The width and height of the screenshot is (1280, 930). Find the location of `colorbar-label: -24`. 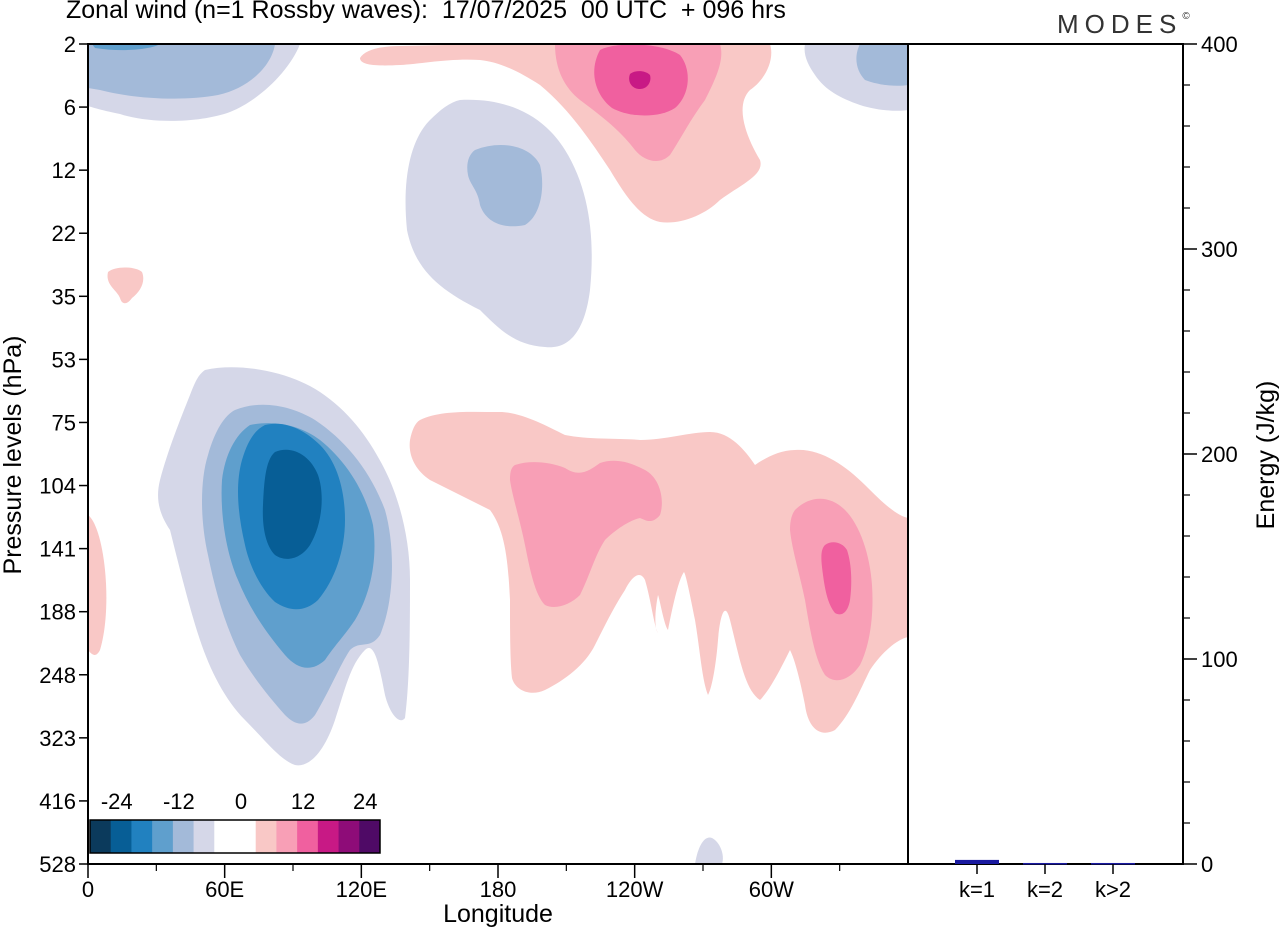

colorbar-label: -24 is located at coordinates (117, 801).